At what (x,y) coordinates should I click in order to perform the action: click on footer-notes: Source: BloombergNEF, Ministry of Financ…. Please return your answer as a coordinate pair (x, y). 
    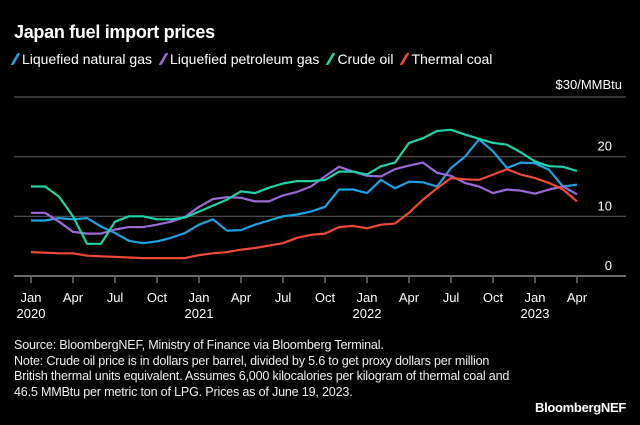
    Looking at the image, I should click on (264, 369).